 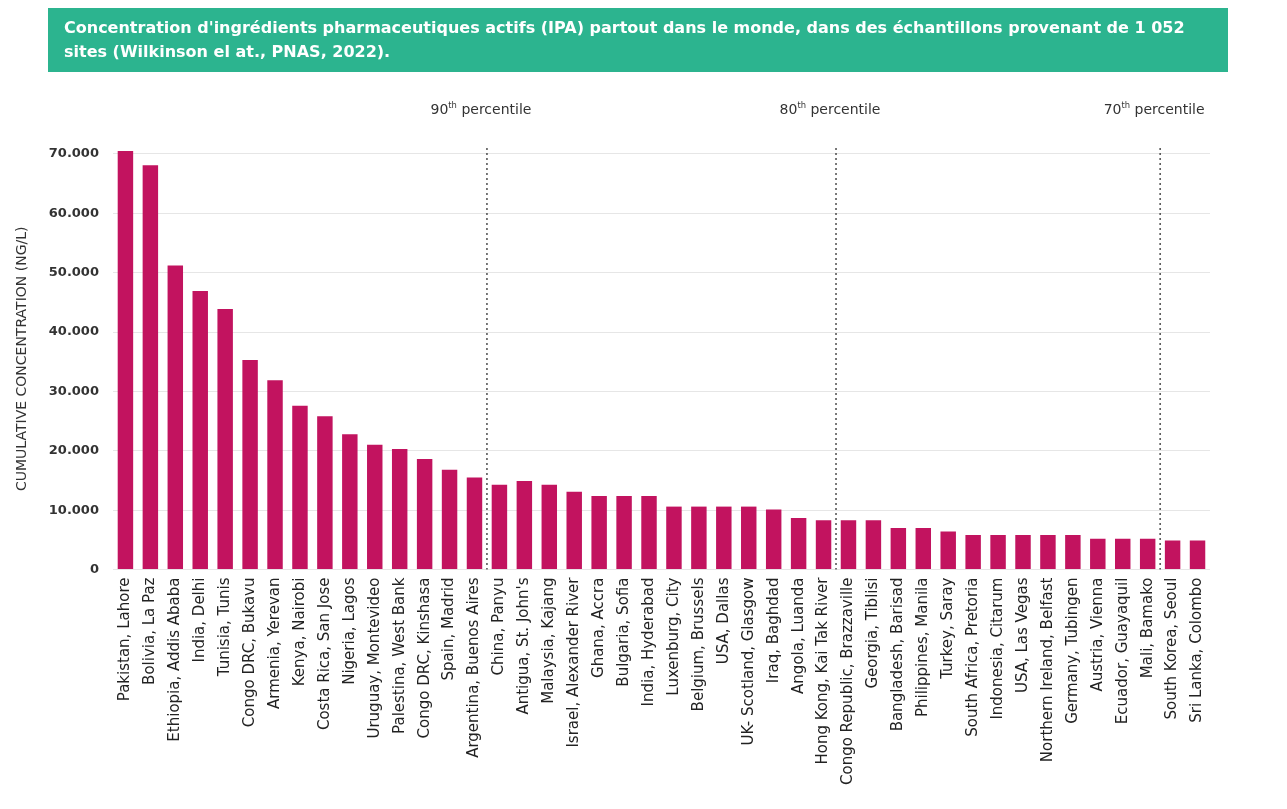 What do you see at coordinates (638, 40) in the screenshot?
I see `chart-title: Concentration d'ingrédients pharmaceutiques actifs (IPA) partout dans le monde, dans des échantillons provenant de 1 052 sites (Wilkinson el at., PNAS, 2022).` at bounding box center [638, 40].